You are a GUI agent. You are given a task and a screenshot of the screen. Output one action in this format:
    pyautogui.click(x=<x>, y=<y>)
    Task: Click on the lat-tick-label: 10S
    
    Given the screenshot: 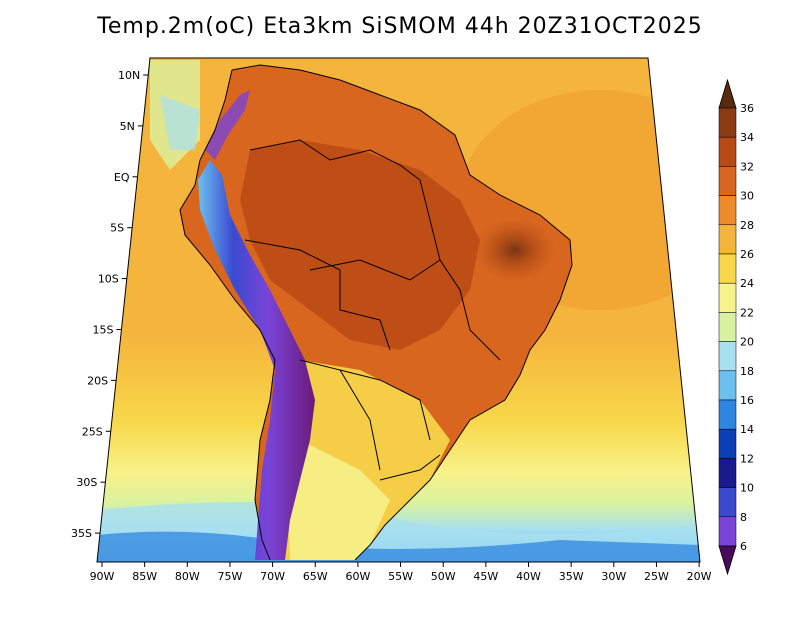 What is the action you would take?
    pyautogui.click(x=108, y=279)
    